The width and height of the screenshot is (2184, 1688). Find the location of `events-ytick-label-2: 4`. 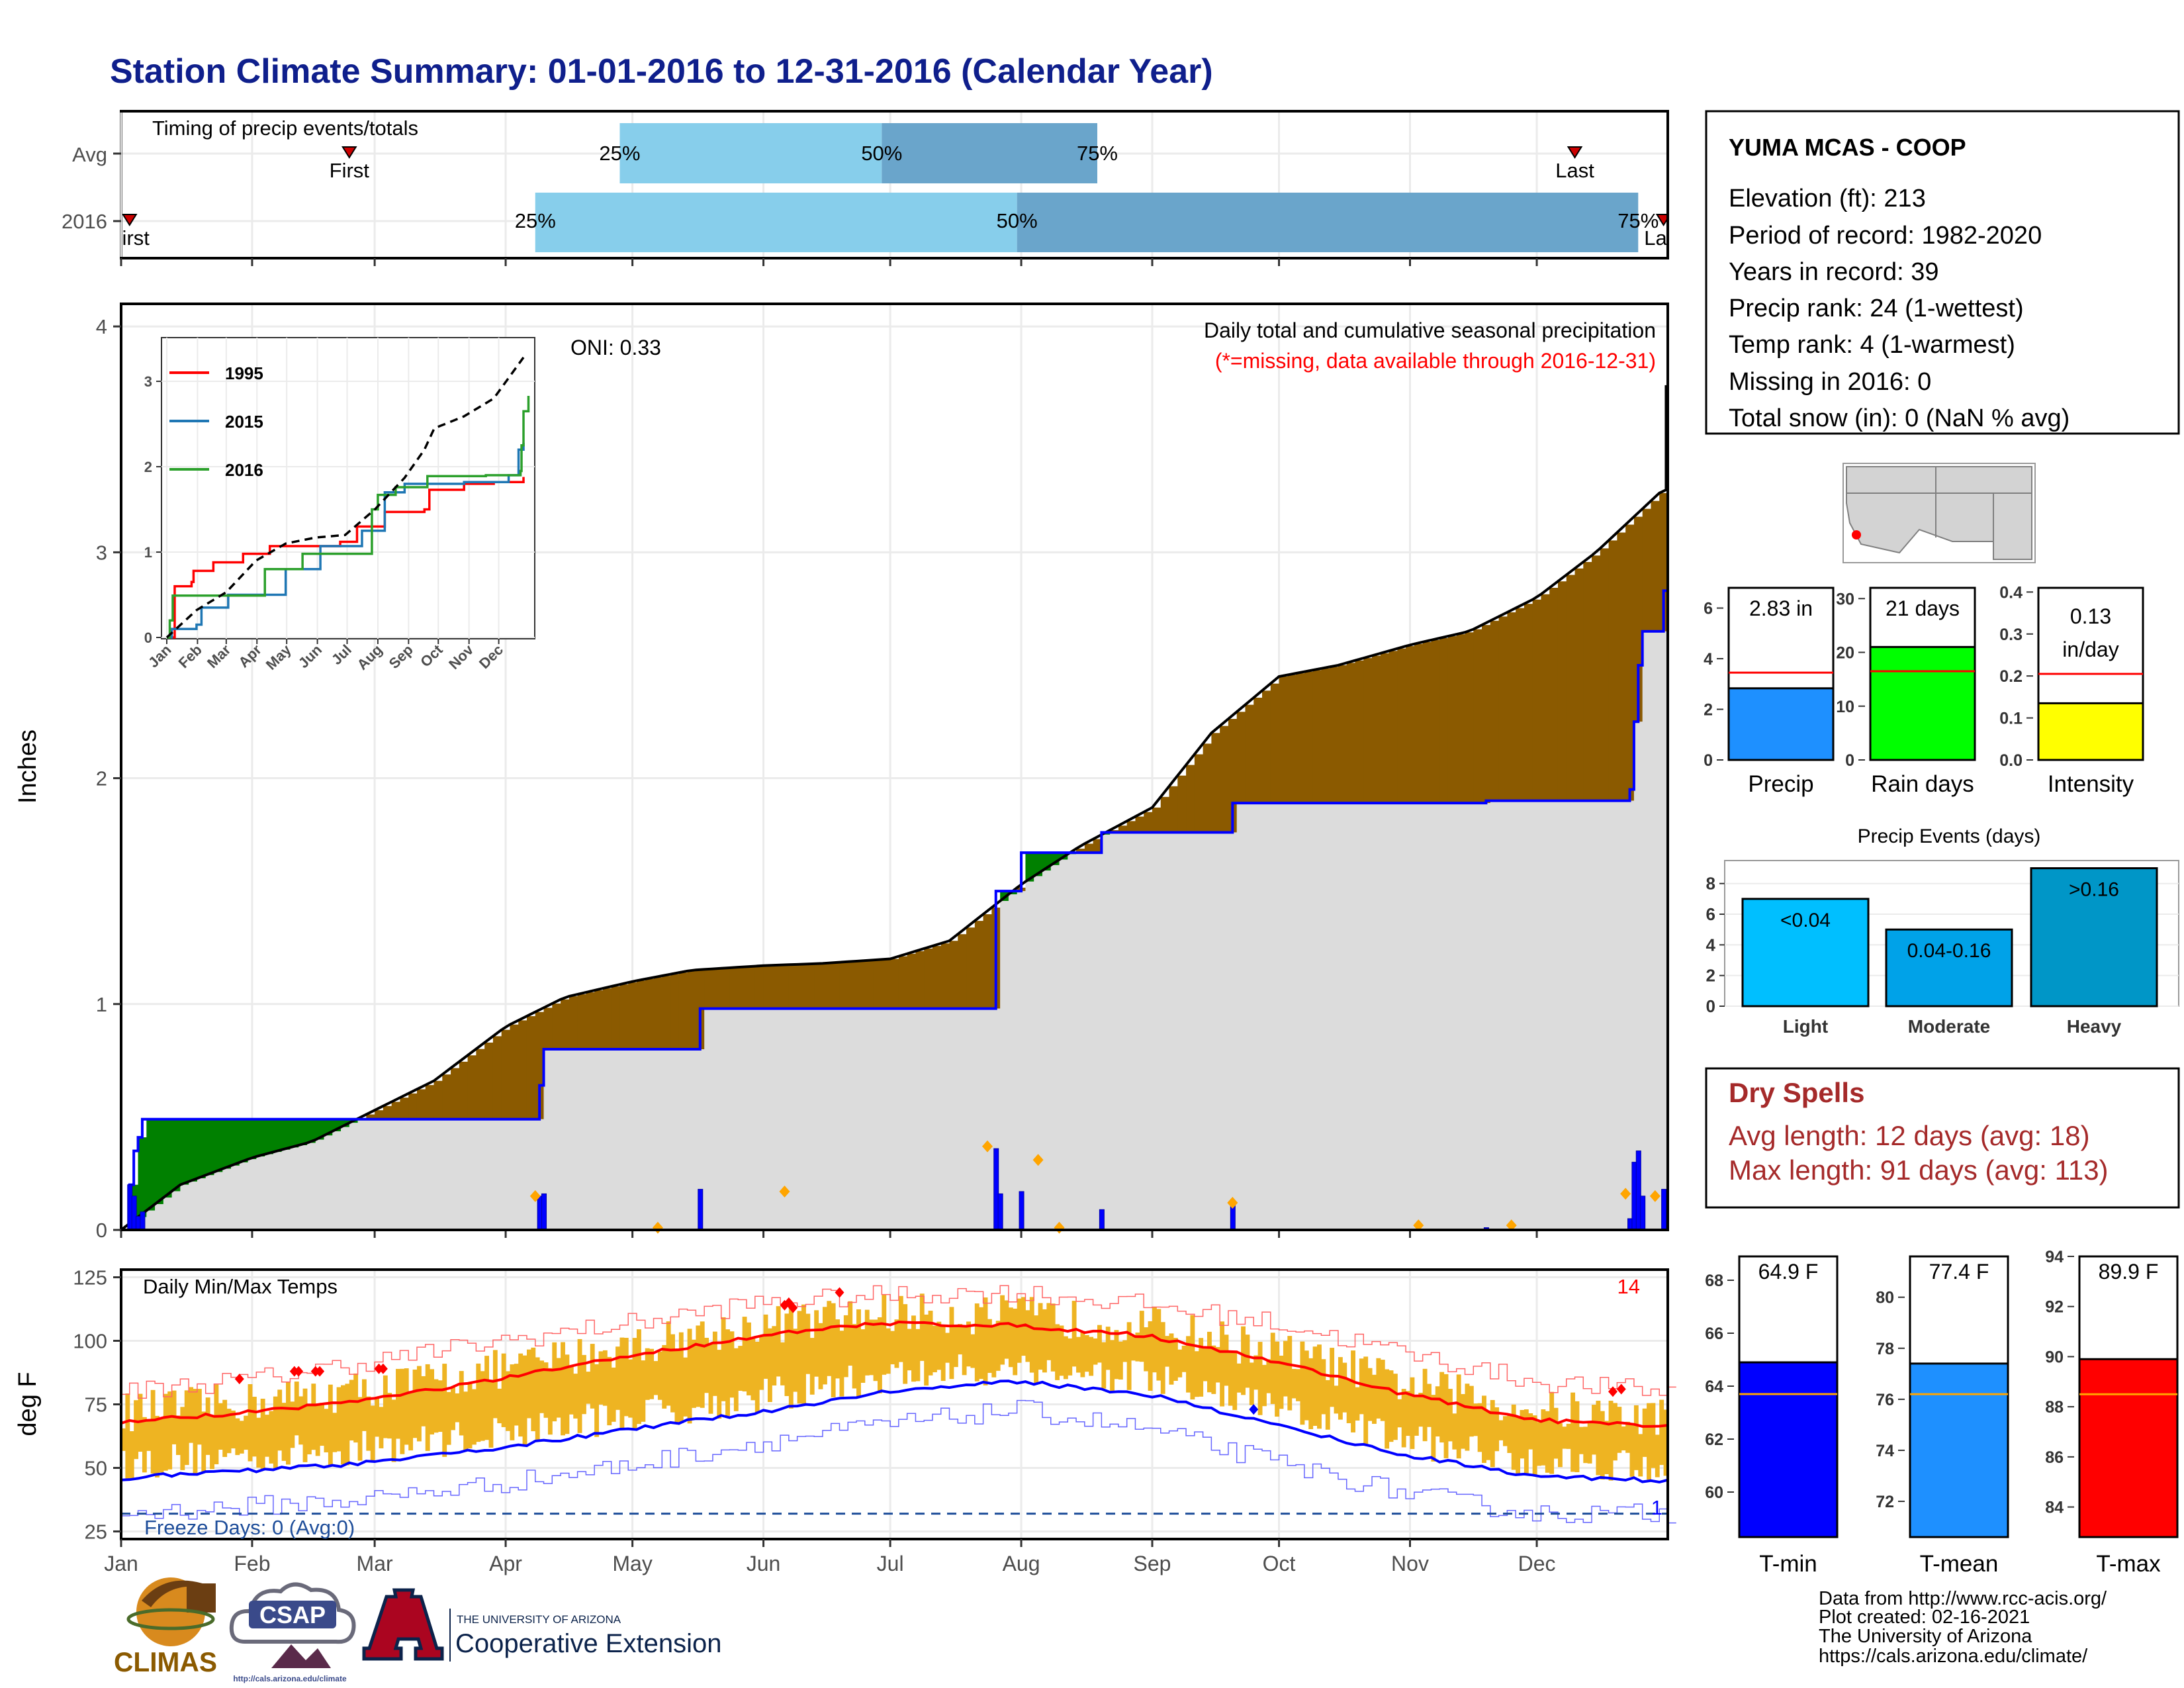

events-ytick-label-2: 4 is located at coordinates (1711, 945).